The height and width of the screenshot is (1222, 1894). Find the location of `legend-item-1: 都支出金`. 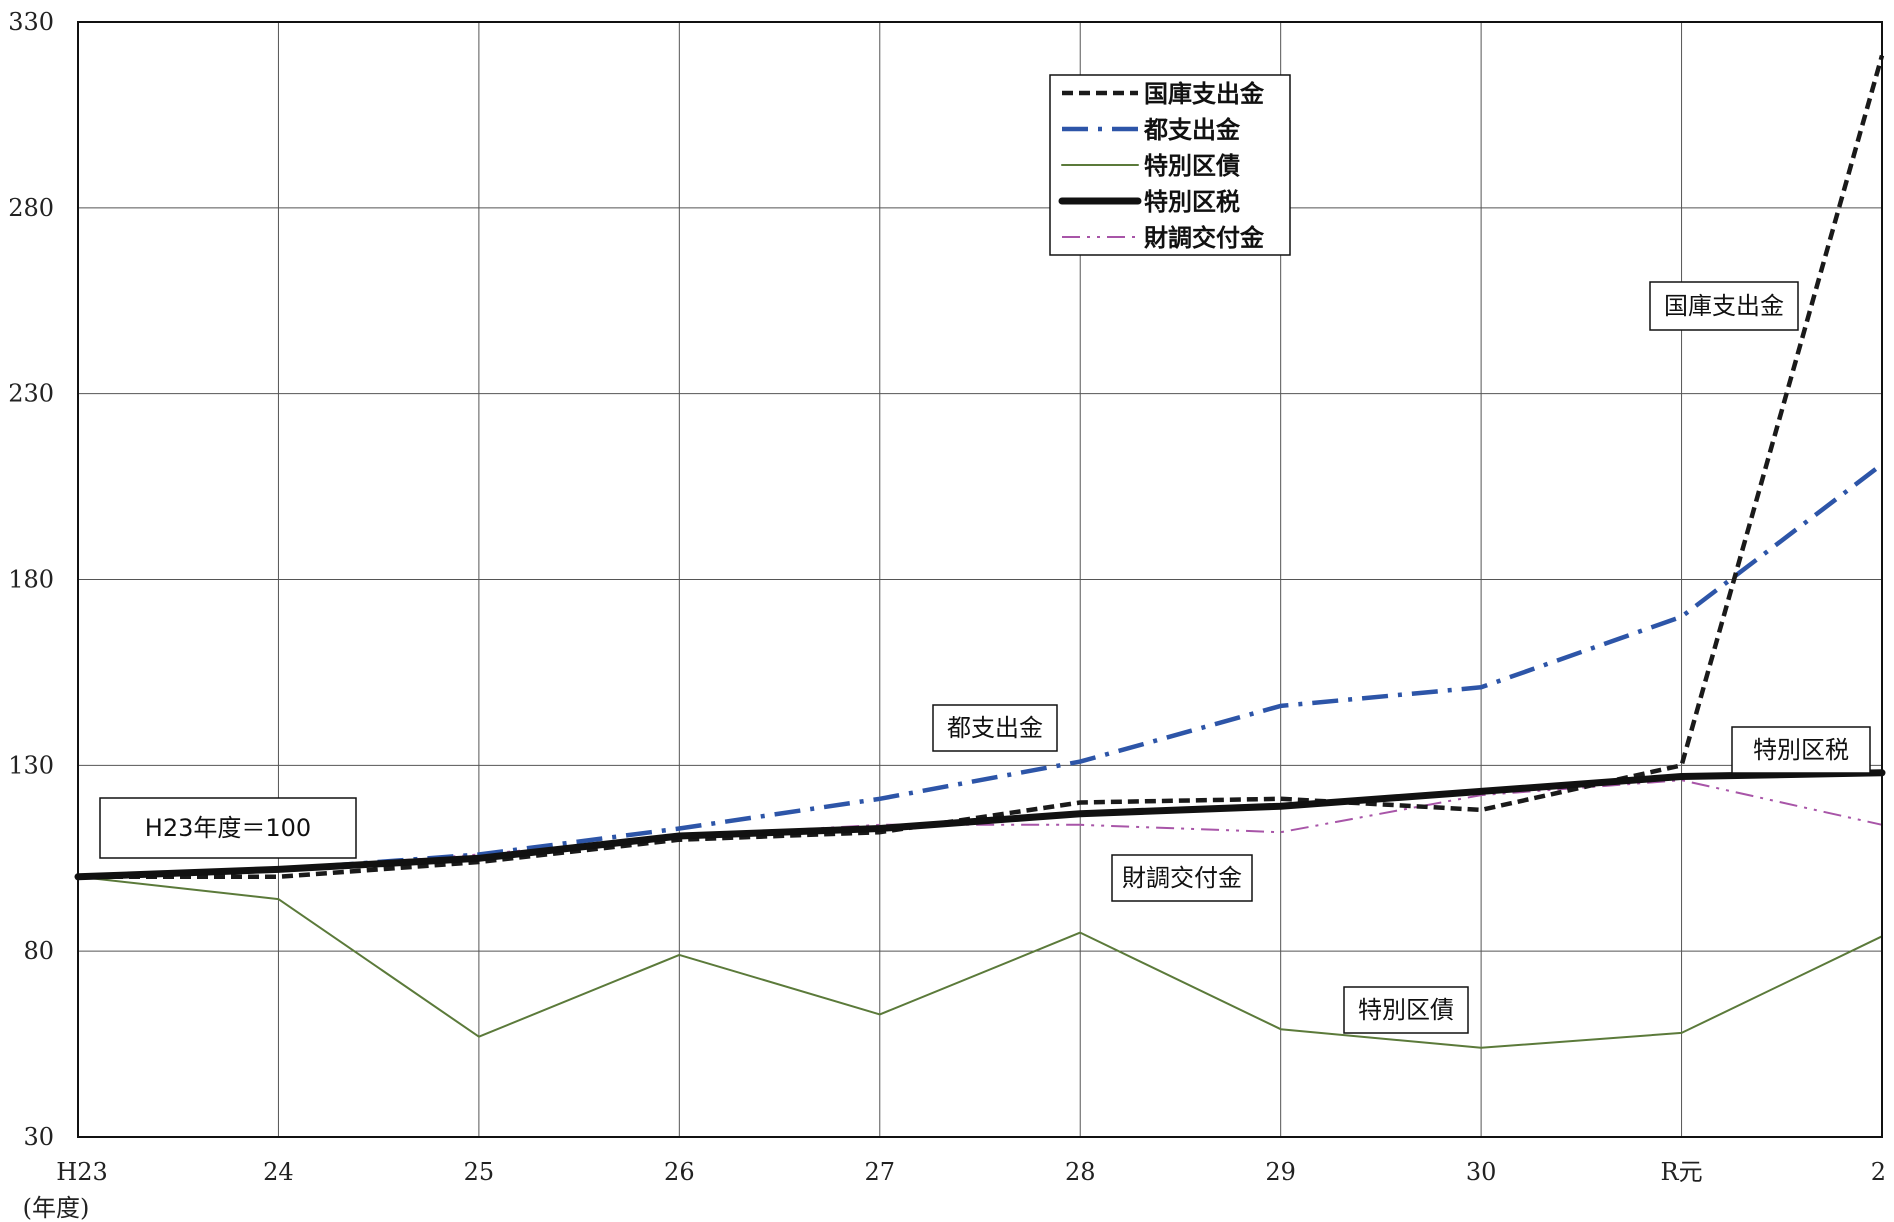

legend-item-1: 都支出金 is located at coordinates (1151, 130).